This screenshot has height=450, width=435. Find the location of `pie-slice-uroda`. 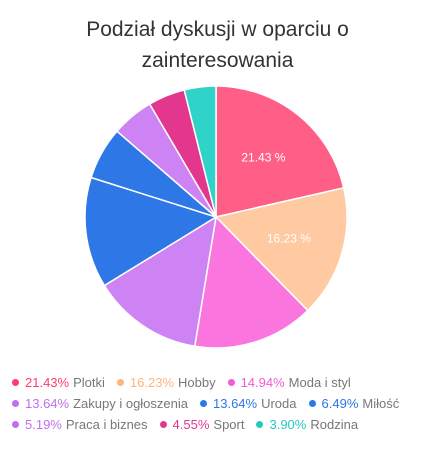

pie-slice-uroda is located at coordinates (151, 231).